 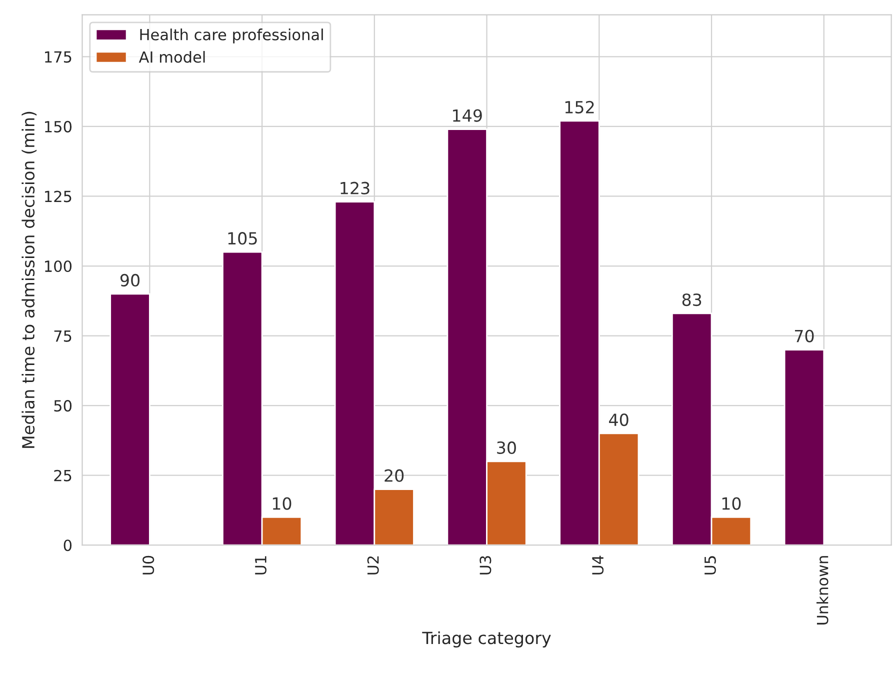 I want to click on data-label: 123, so click(x=355, y=188).